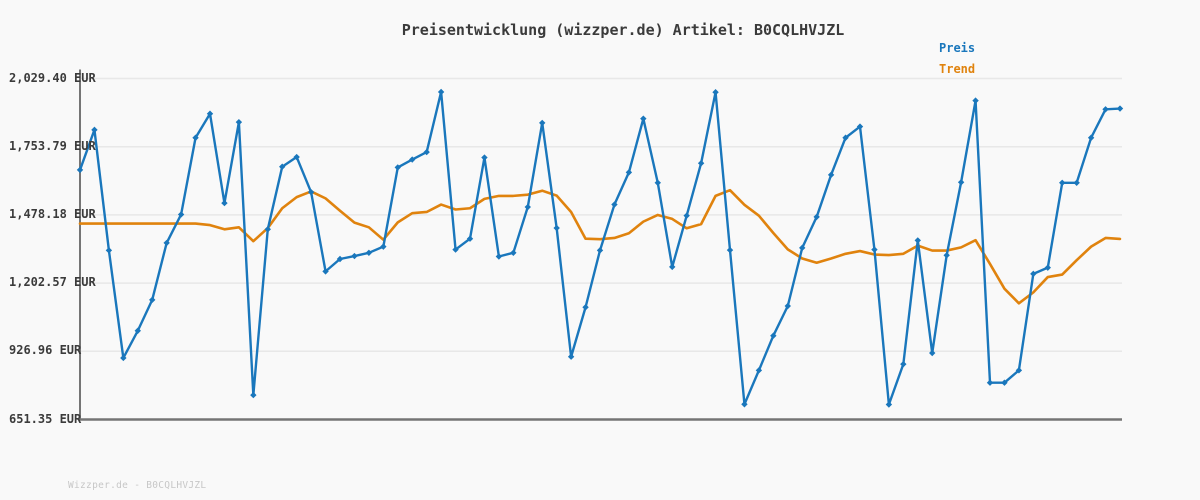 The height and width of the screenshot is (500, 1200). I want to click on y-axis-label: 651.35 EUR, so click(45, 418).